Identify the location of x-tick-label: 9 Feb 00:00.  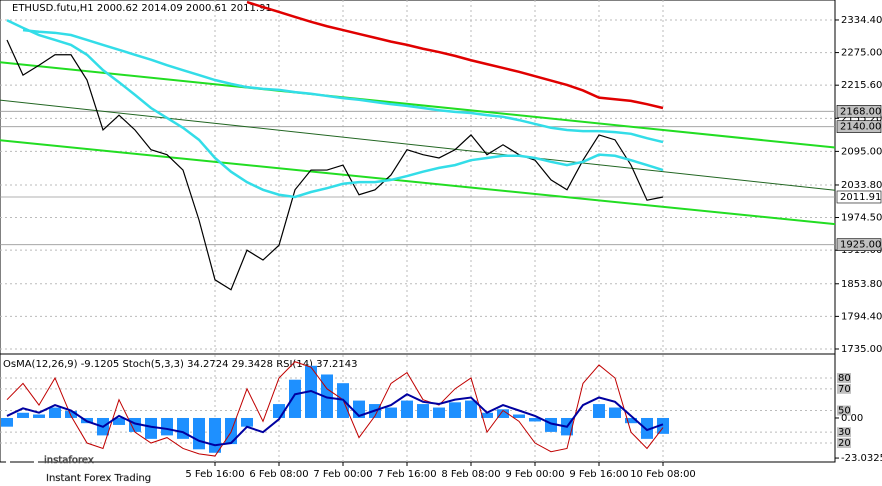
(534, 474).